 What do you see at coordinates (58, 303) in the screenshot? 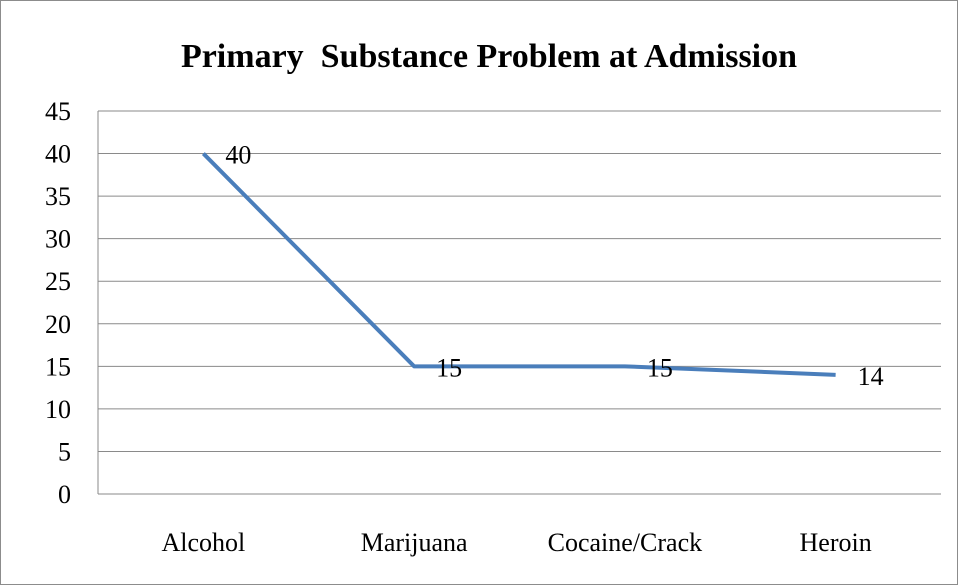
I see `y-axis-ticks: 0 5 10 15 20 25 30 35 40 45` at bounding box center [58, 303].